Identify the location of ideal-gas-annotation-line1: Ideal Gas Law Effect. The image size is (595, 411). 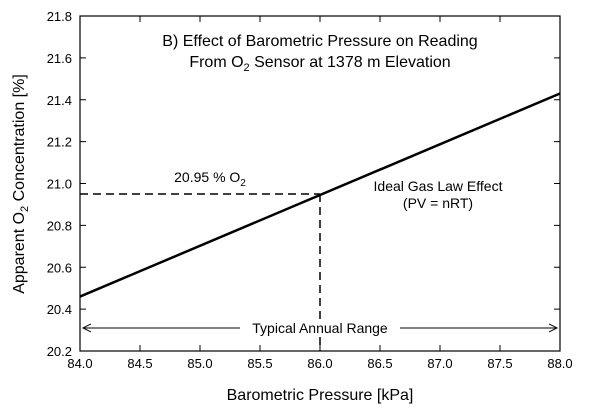
(438, 186).